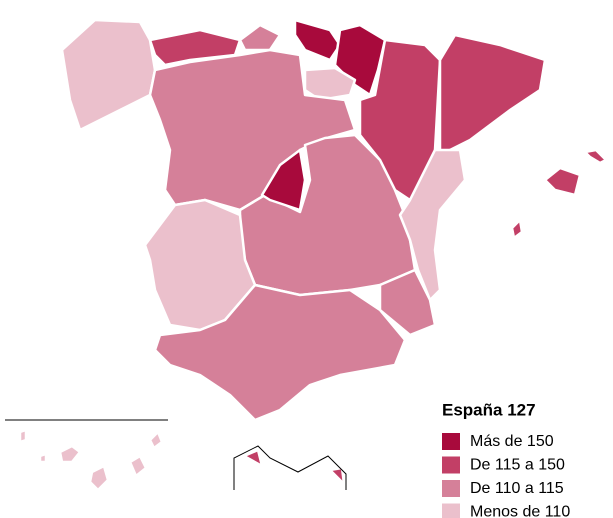 This screenshot has height=518, width=613. What do you see at coordinates (489, 409) in the screenshot?
I see `legend-title: España 127` at bounding box center [489, 409].